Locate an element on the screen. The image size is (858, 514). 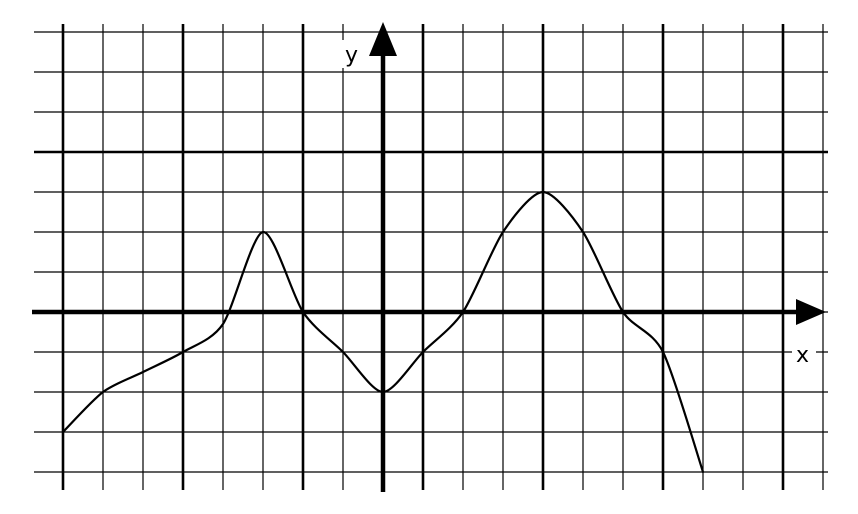
x-axis-arrow-icon is located at coordinates (811, 312).